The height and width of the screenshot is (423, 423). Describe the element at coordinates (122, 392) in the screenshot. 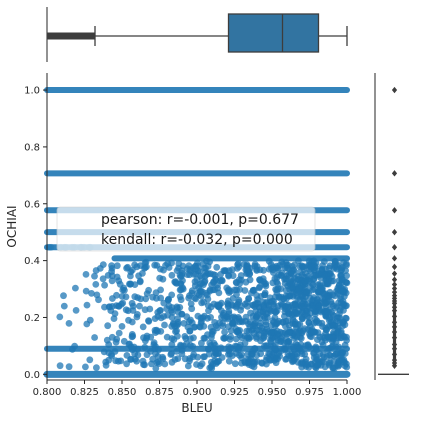

I see `x-tick-label: 0.850` at that location.